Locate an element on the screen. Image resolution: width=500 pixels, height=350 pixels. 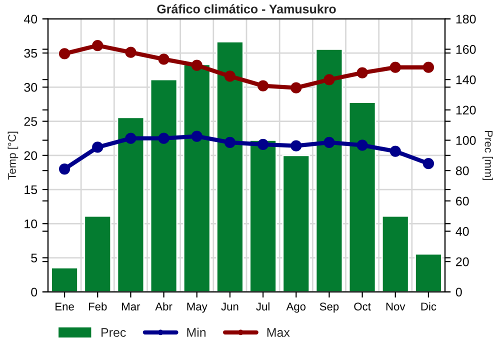
y-tick-label: 5 is located at coordinates (34, 258).